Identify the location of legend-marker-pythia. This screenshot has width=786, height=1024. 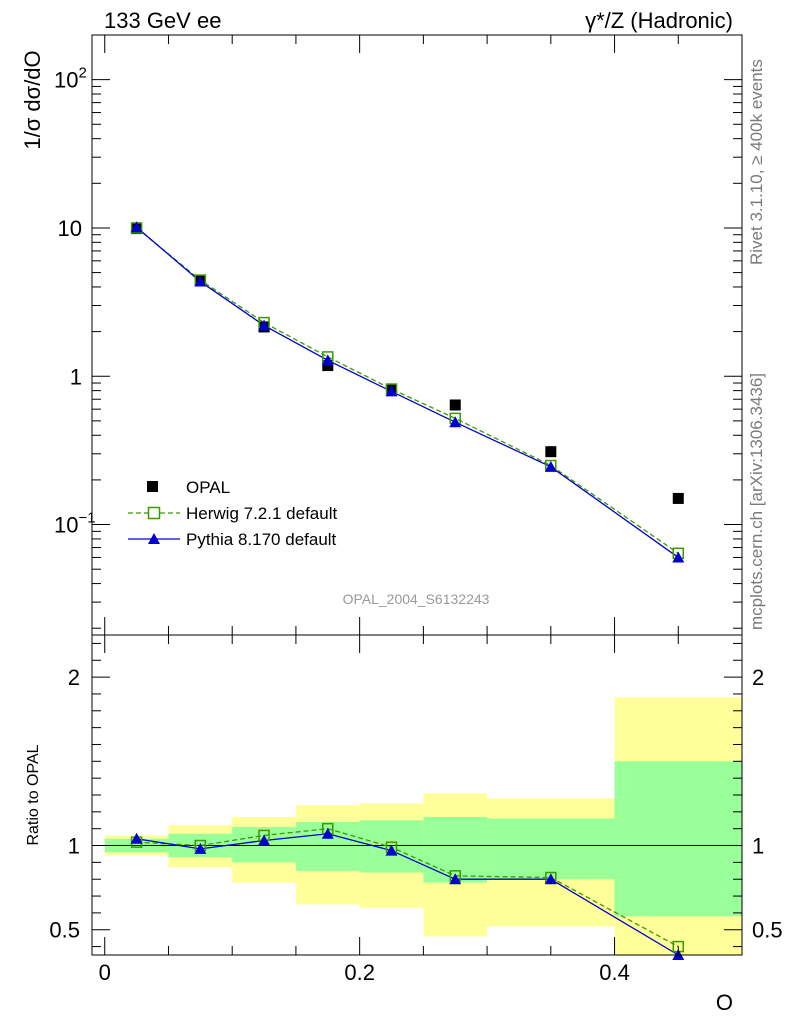
(154, 538).